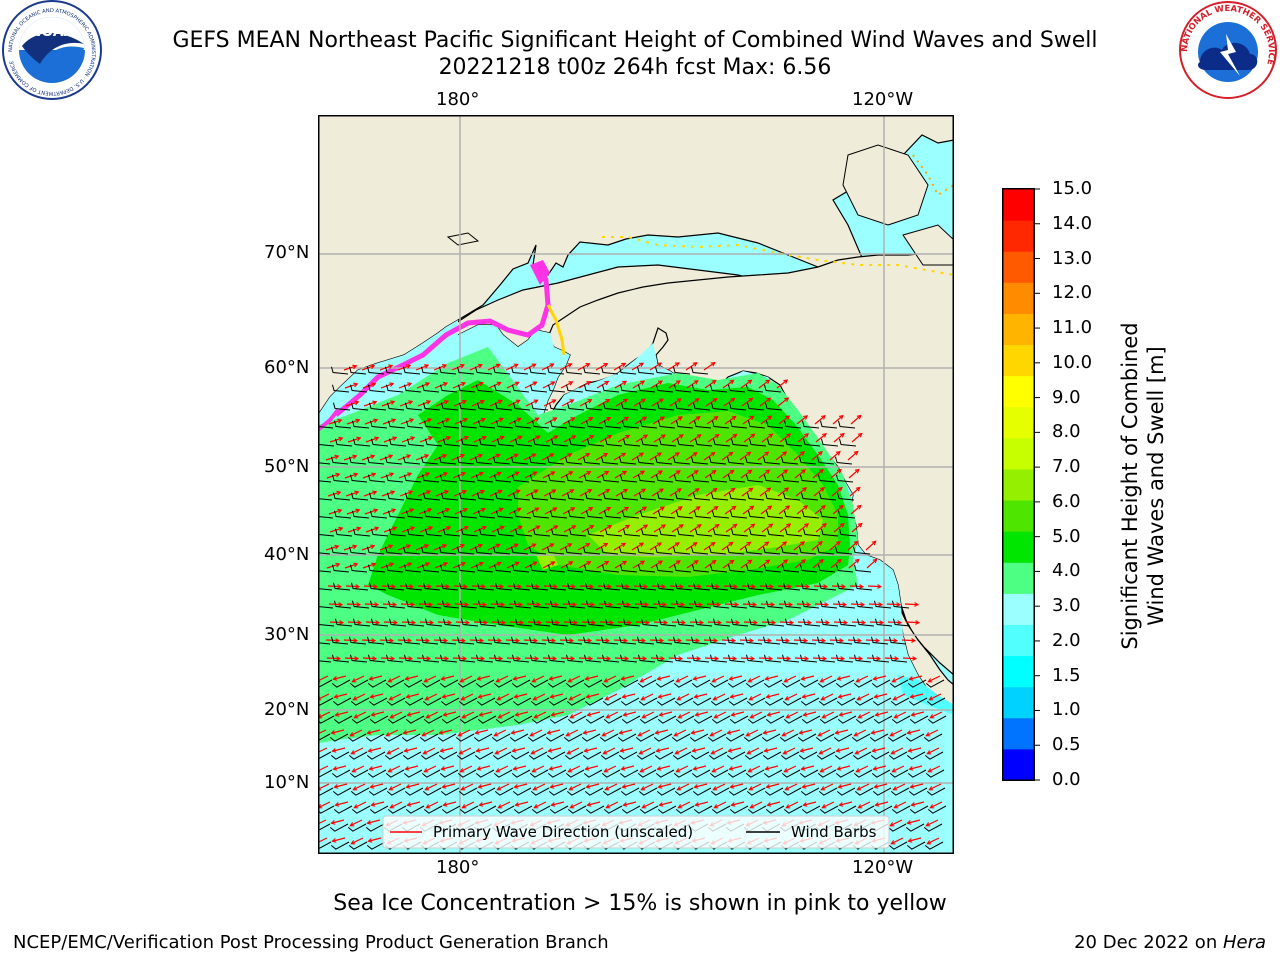 The image size is (1280, 960). I want to click on lat-label-30n: 30°N, so click(287, 634).